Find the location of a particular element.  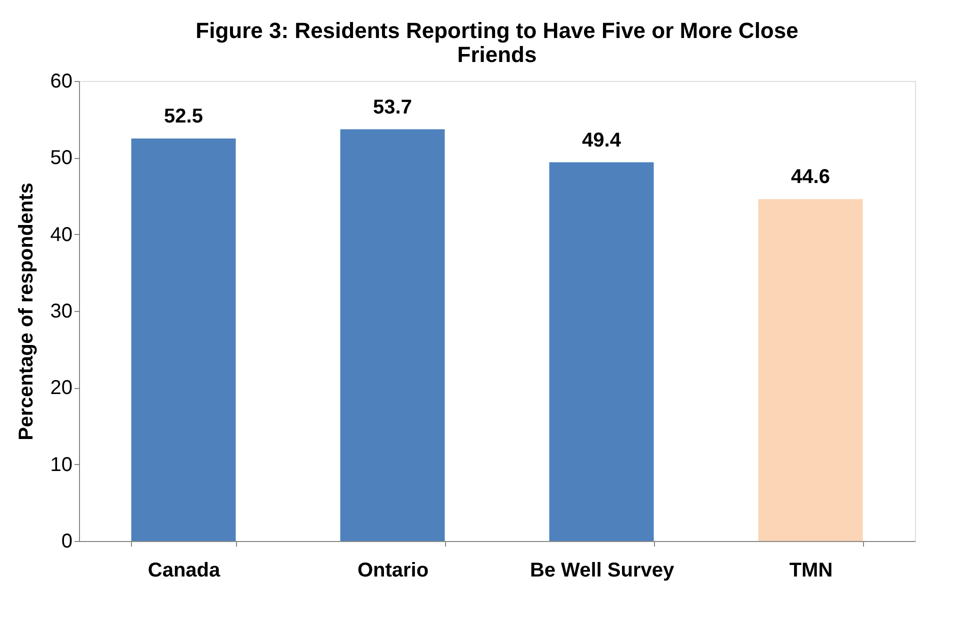

y-tick-label: 60 is located at coordinates (61, 81).